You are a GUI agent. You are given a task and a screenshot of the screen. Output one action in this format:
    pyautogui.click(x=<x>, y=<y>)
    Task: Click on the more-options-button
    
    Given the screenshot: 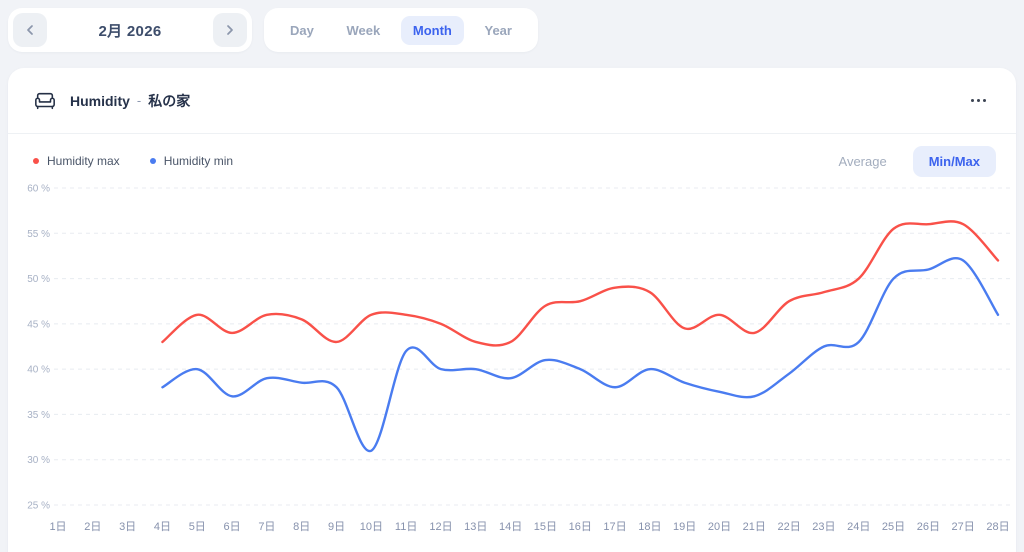 What is the action you would take?
    pyautogui.click(x=978, y=100)
    